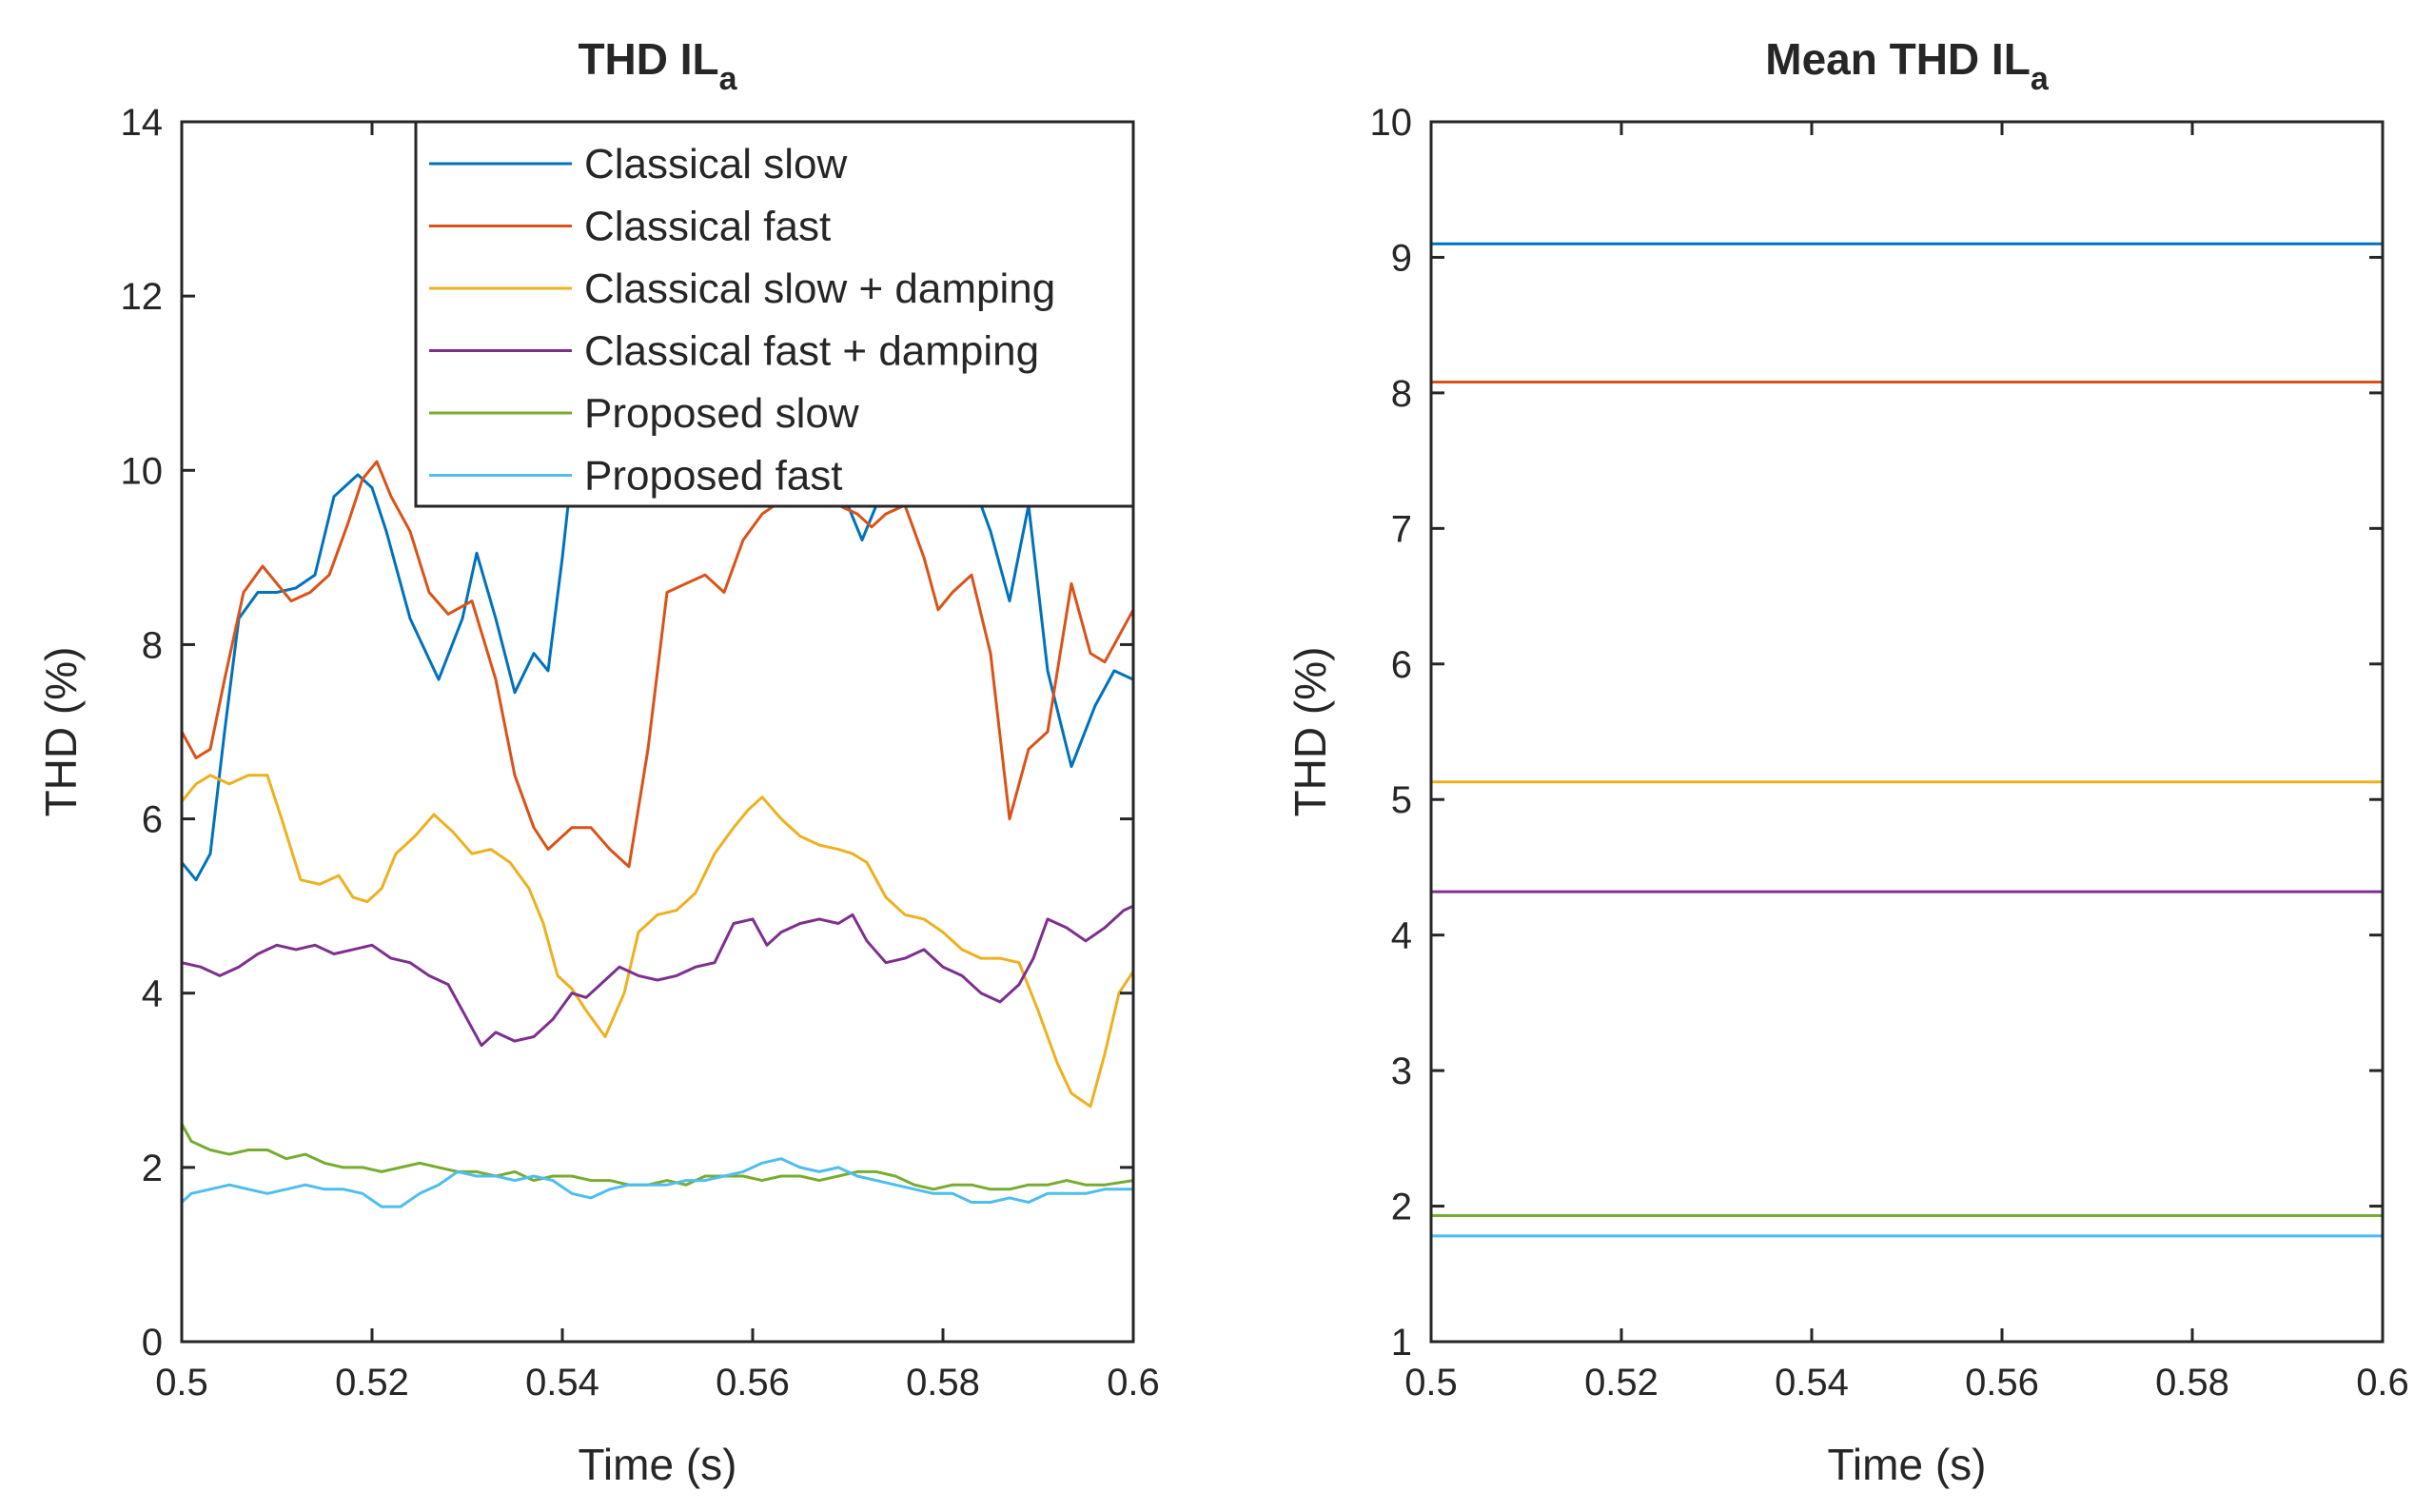  Describe the element at coordinates (142, 297) in the screenshot. I see `y-tick-label: 12` at that location.